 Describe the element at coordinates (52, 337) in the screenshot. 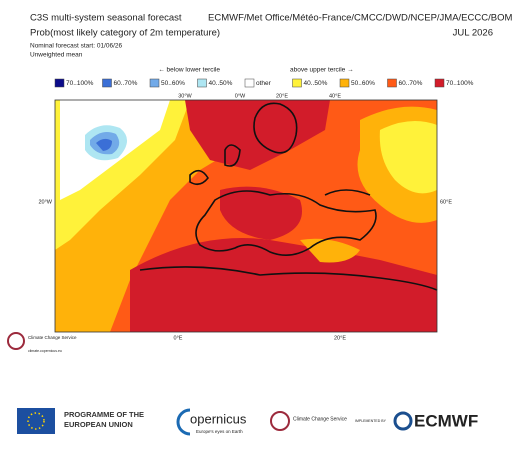

I see `small-logo-name: Climate Change Service` at that location.